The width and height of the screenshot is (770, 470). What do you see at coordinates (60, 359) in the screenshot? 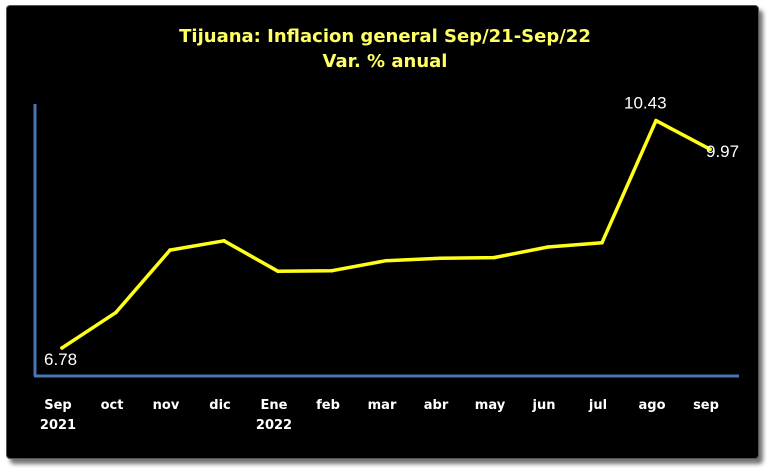
I see `data-label: 6.78` at bounding box center [60, 359].